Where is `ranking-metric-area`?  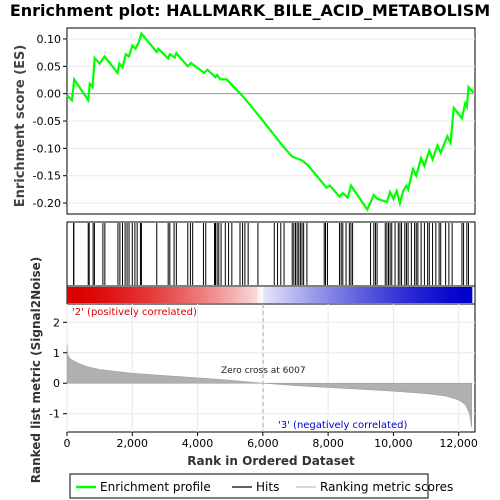
ranking-metric-area is located at coordinates (269, 386).